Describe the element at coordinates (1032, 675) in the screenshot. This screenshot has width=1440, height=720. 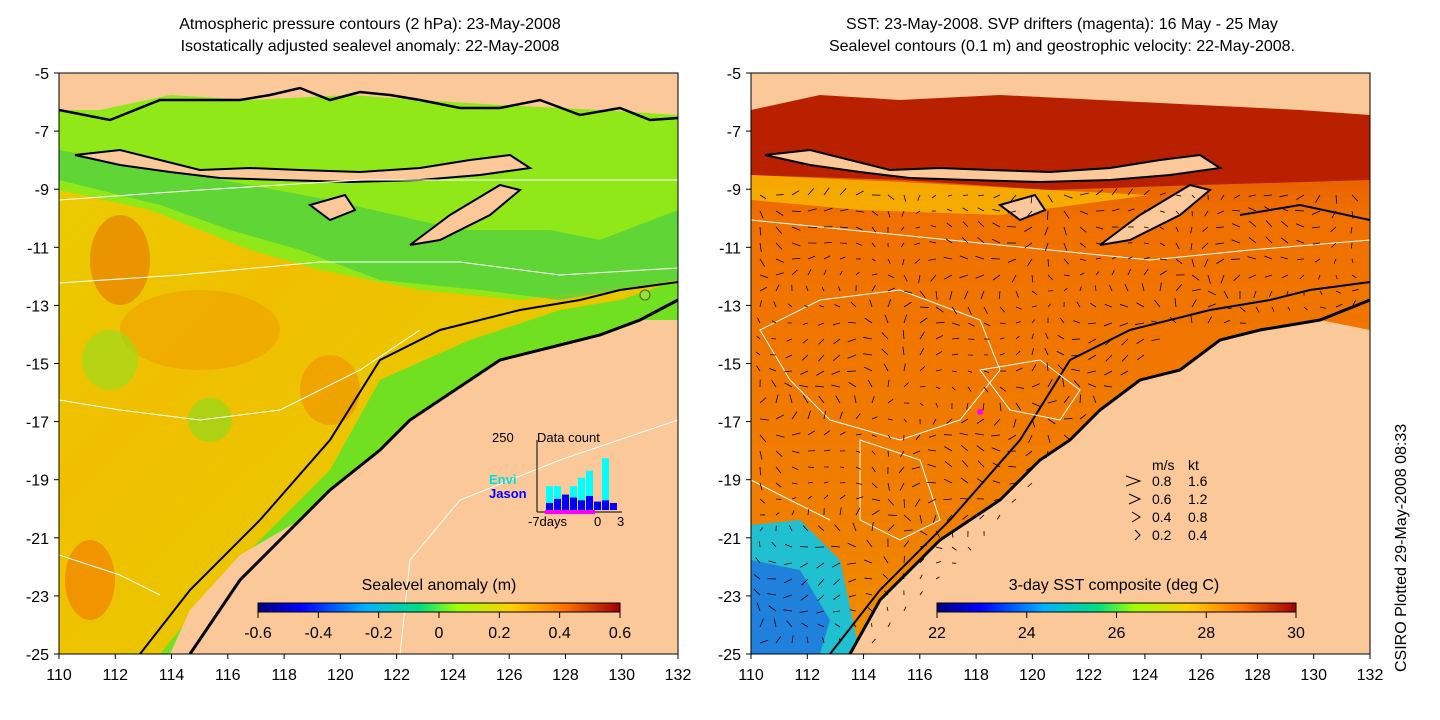
I see `right-x-tick-label: 120` at that location.